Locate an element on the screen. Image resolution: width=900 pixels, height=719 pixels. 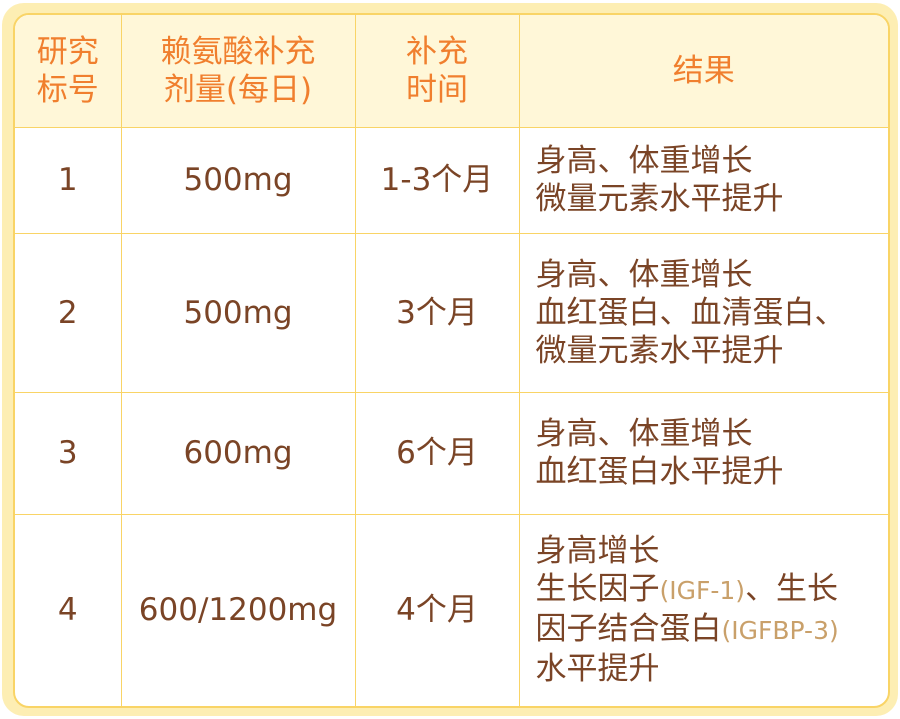
result: 身高增长 生长因子(IGF-1)、生长 因子结合蛋白(IGFBP-3) 水平提升 is located at coordinates (703, 609).